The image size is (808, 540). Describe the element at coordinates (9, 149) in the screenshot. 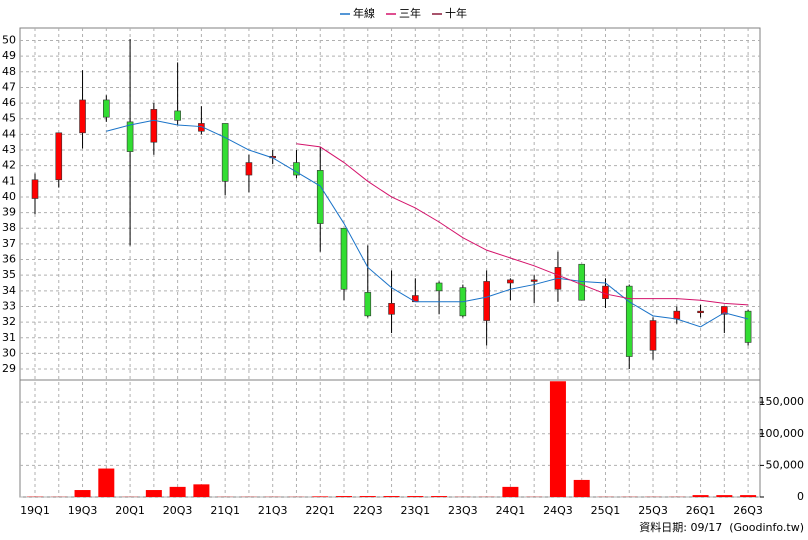

I see `y-tick-label: 43` at that location.